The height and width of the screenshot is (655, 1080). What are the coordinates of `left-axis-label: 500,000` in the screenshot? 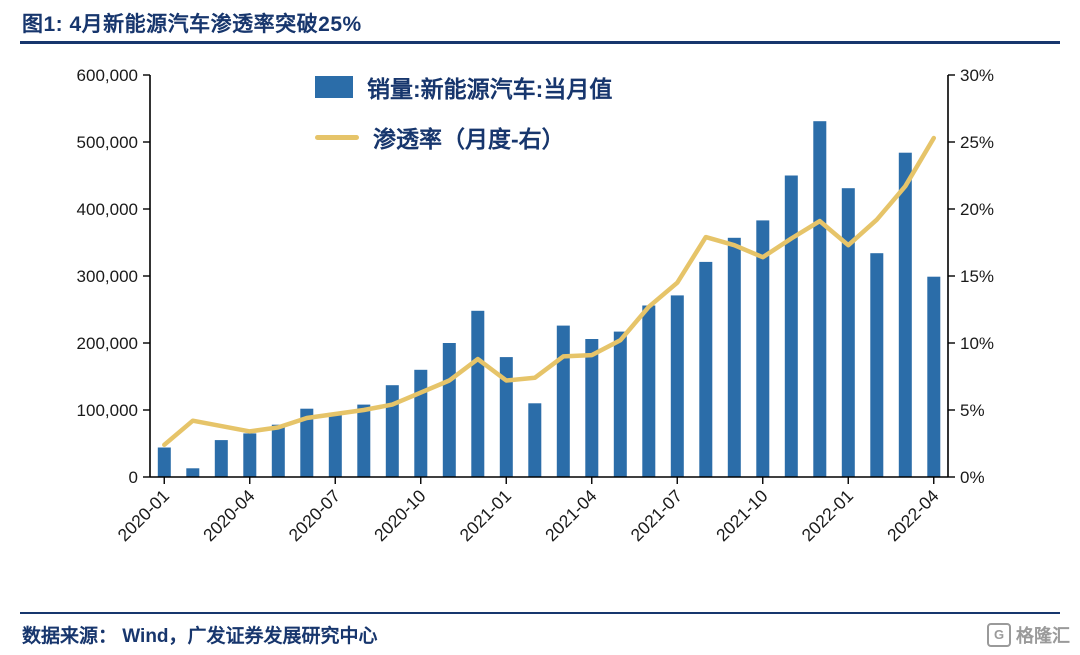 It's located at (107, 142).